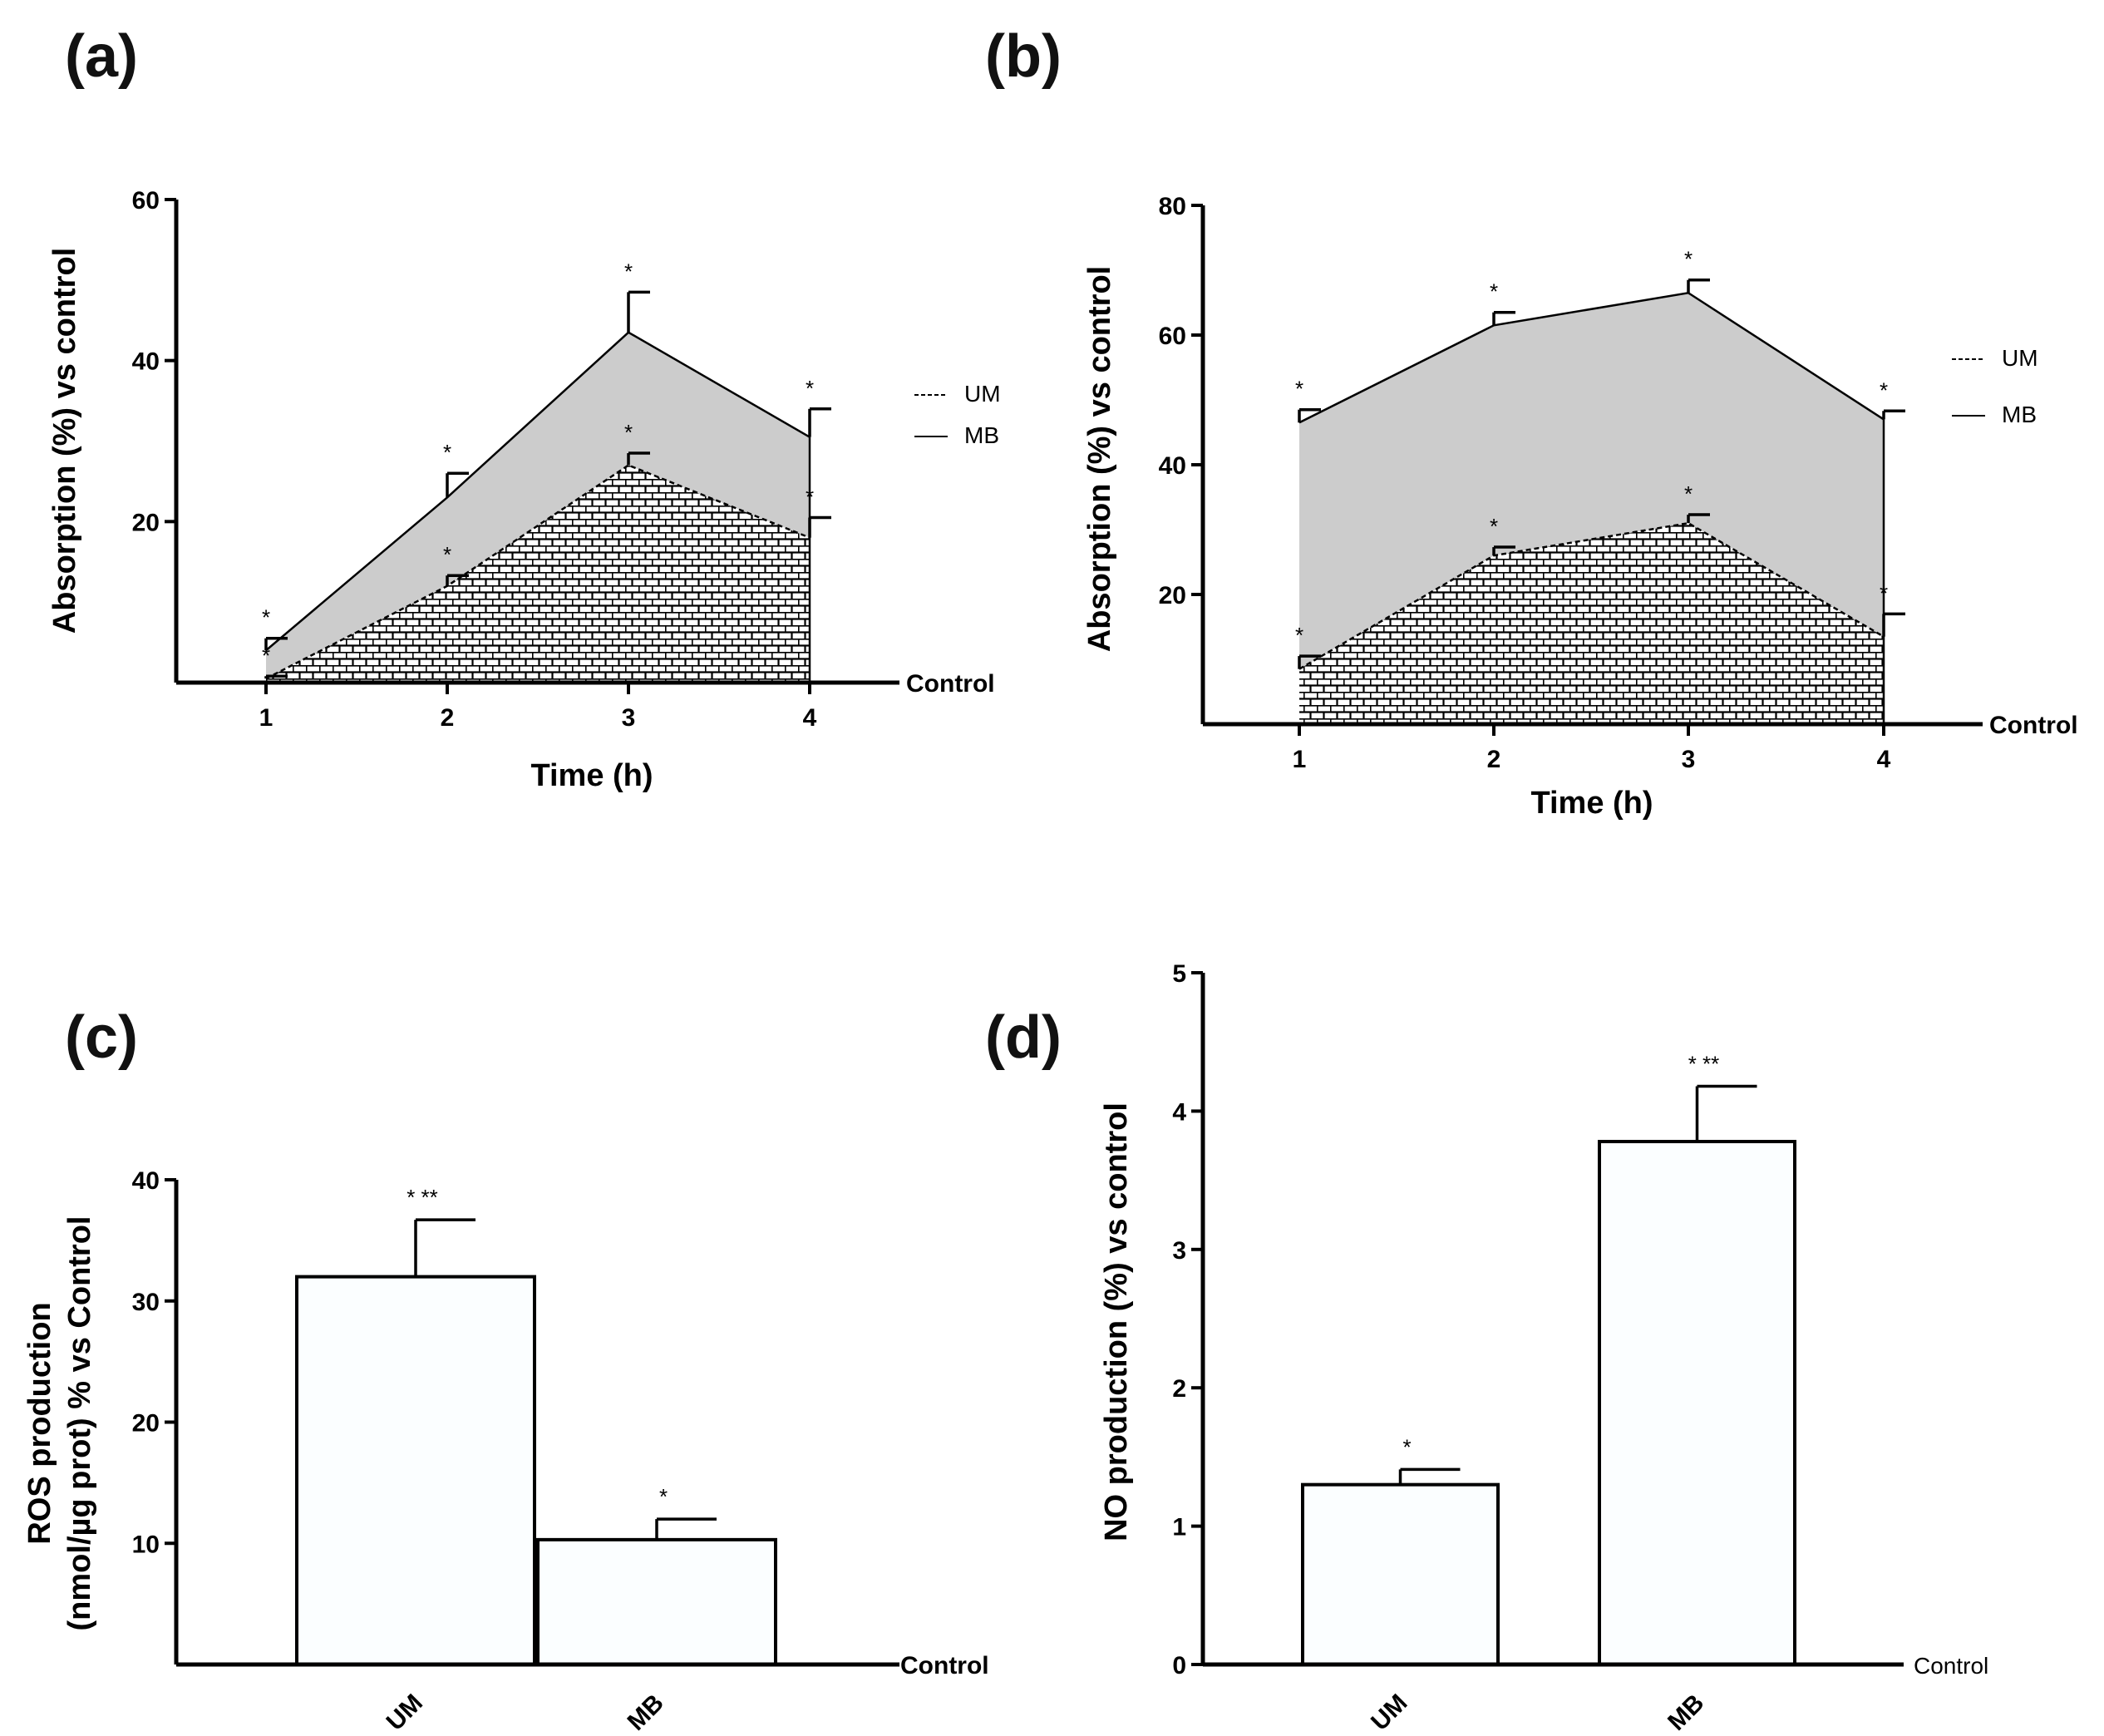 The height and width of the screenshot is (1736, 2104). I want to click on y-tick-label: 1, so click(1179, 1528).